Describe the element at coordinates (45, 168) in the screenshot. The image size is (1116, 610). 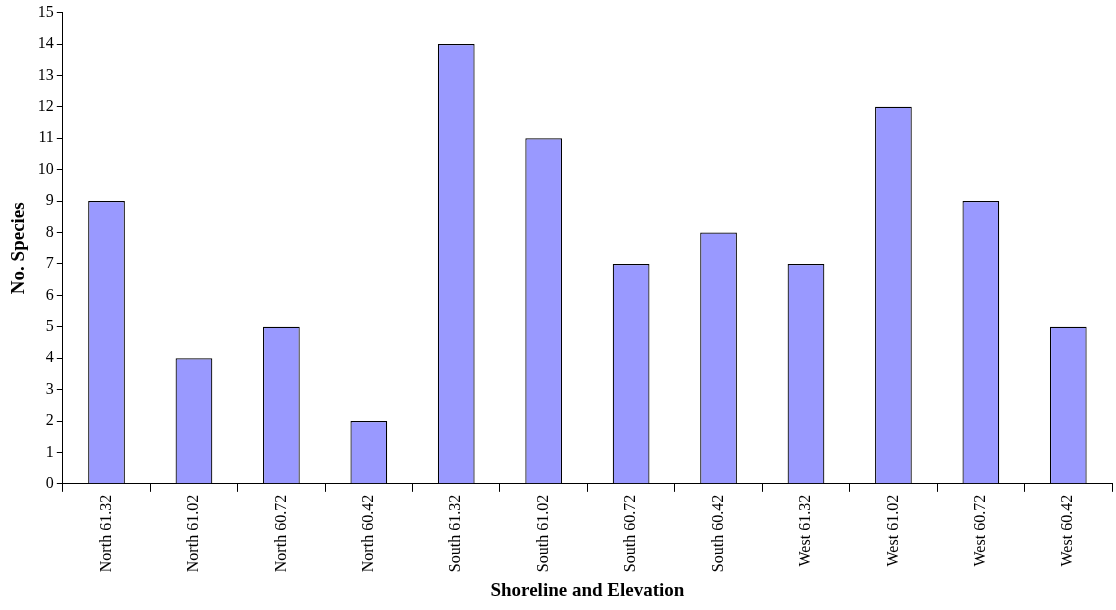
I see `y-tick-label: 10` at that location.